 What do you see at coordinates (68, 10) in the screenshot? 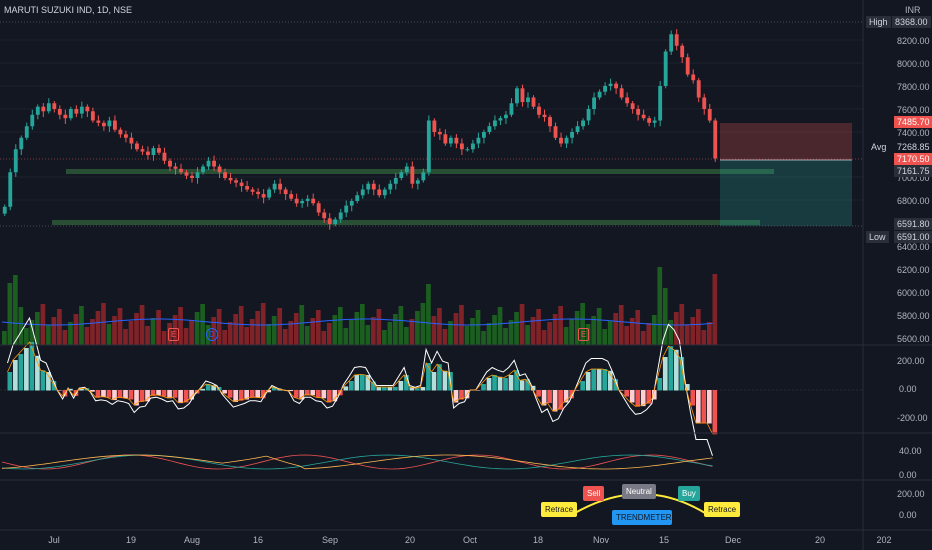
I see `symbol-title: MARUTI SUZUKI IND, 1D, NSE` at bounding box center [68, 10].